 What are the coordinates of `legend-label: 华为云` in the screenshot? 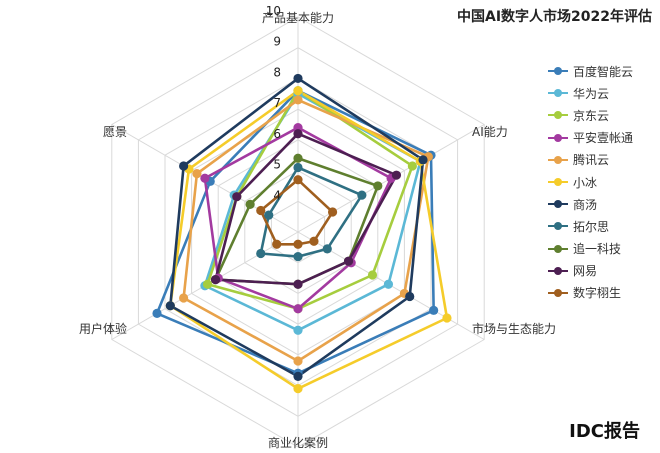 It's located at (591, 93).